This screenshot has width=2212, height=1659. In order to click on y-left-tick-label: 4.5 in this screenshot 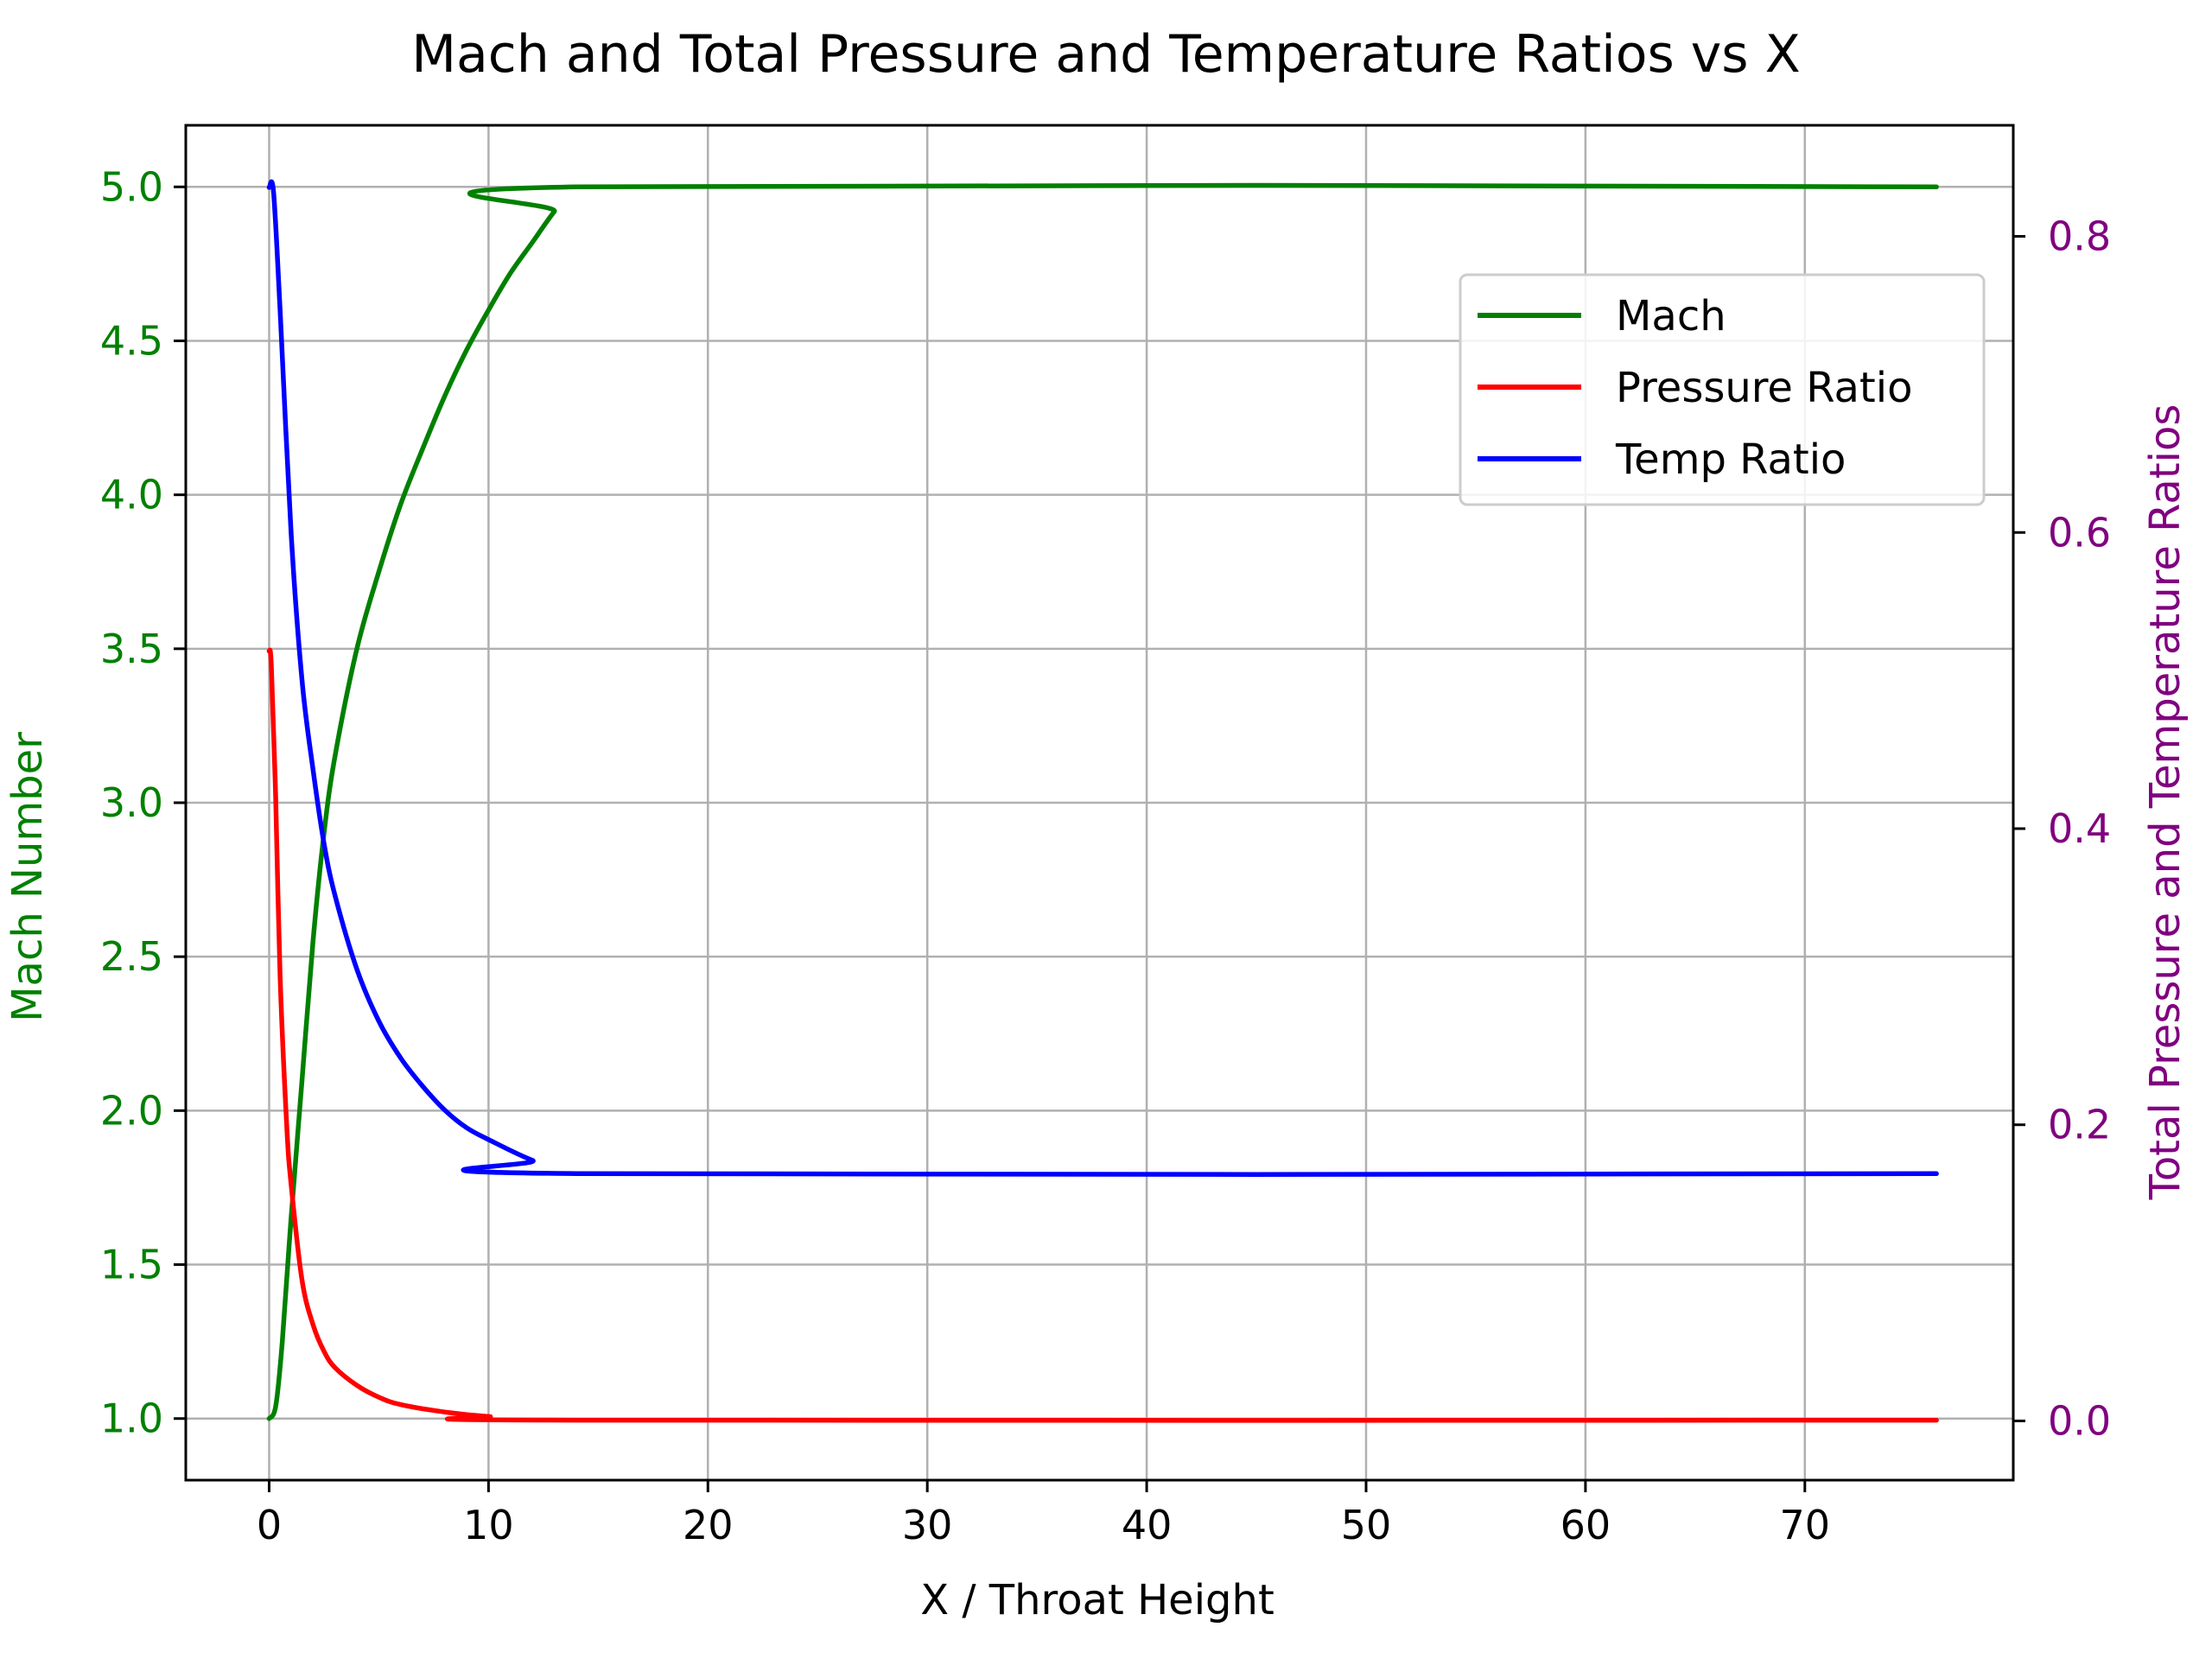, I will do `click(131, 340)`.